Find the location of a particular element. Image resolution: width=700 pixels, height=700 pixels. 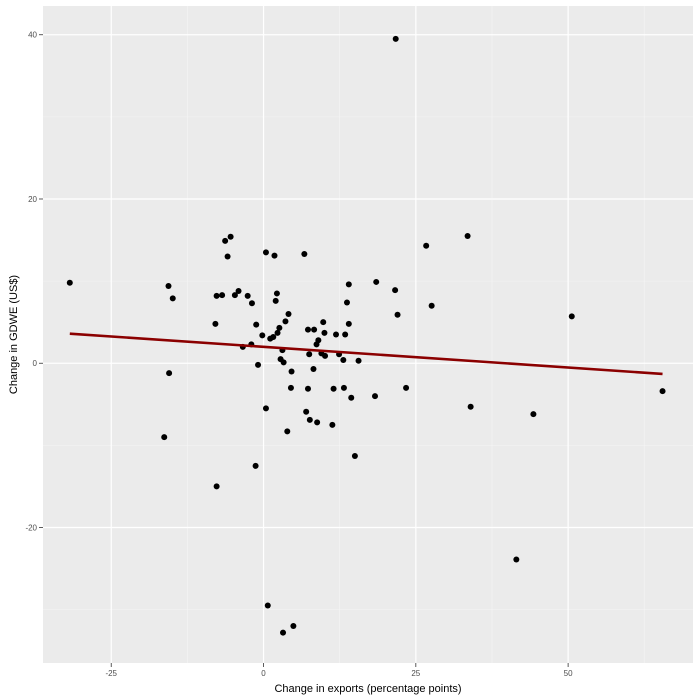

x-tick-label: 50 is located at coordinates (568, 673).